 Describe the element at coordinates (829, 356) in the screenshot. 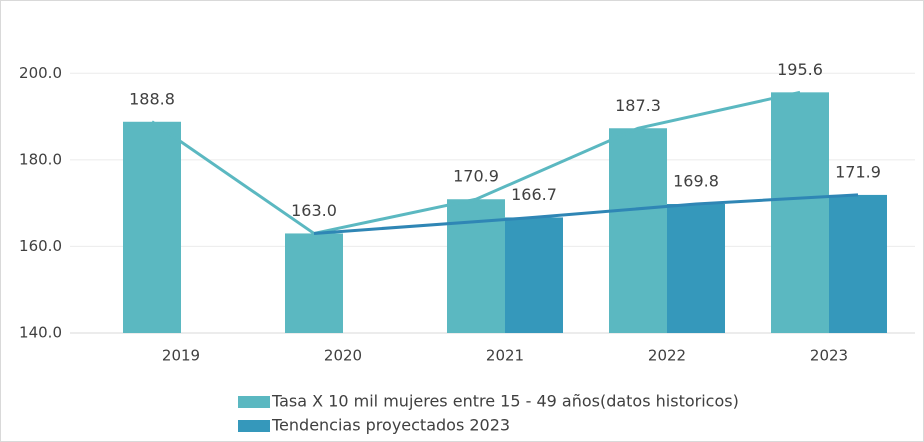

I see `x-tick-label: 2023` at that location.